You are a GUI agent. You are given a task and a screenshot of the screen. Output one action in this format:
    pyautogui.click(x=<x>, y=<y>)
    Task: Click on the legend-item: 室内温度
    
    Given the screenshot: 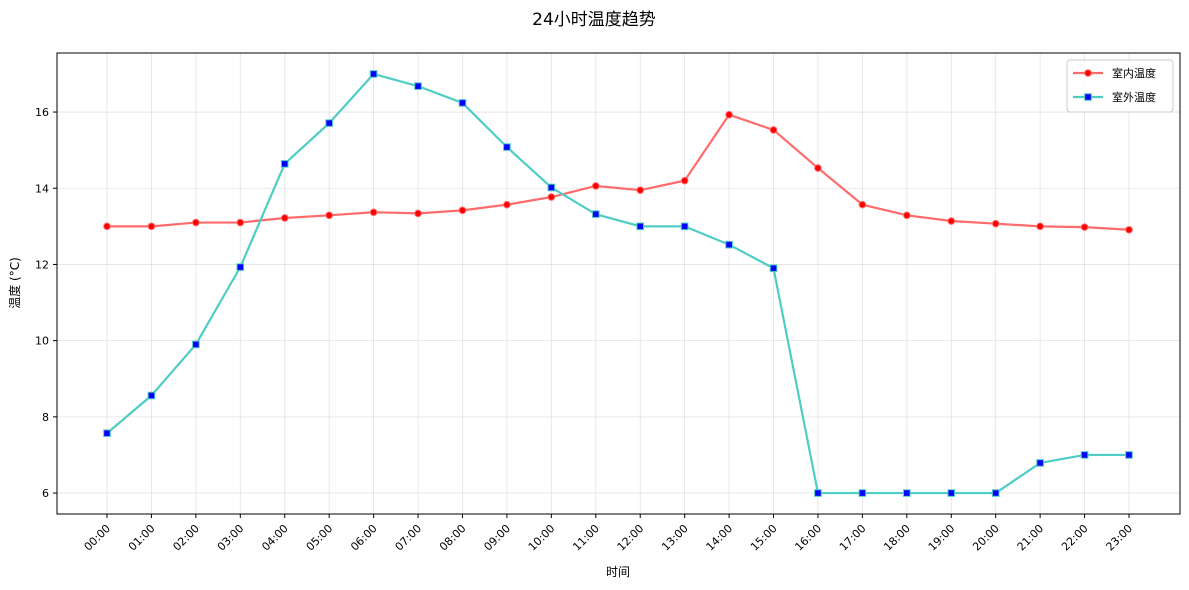 What is the action you would take?
    pyautogui.click(x=1114, y=73)
    